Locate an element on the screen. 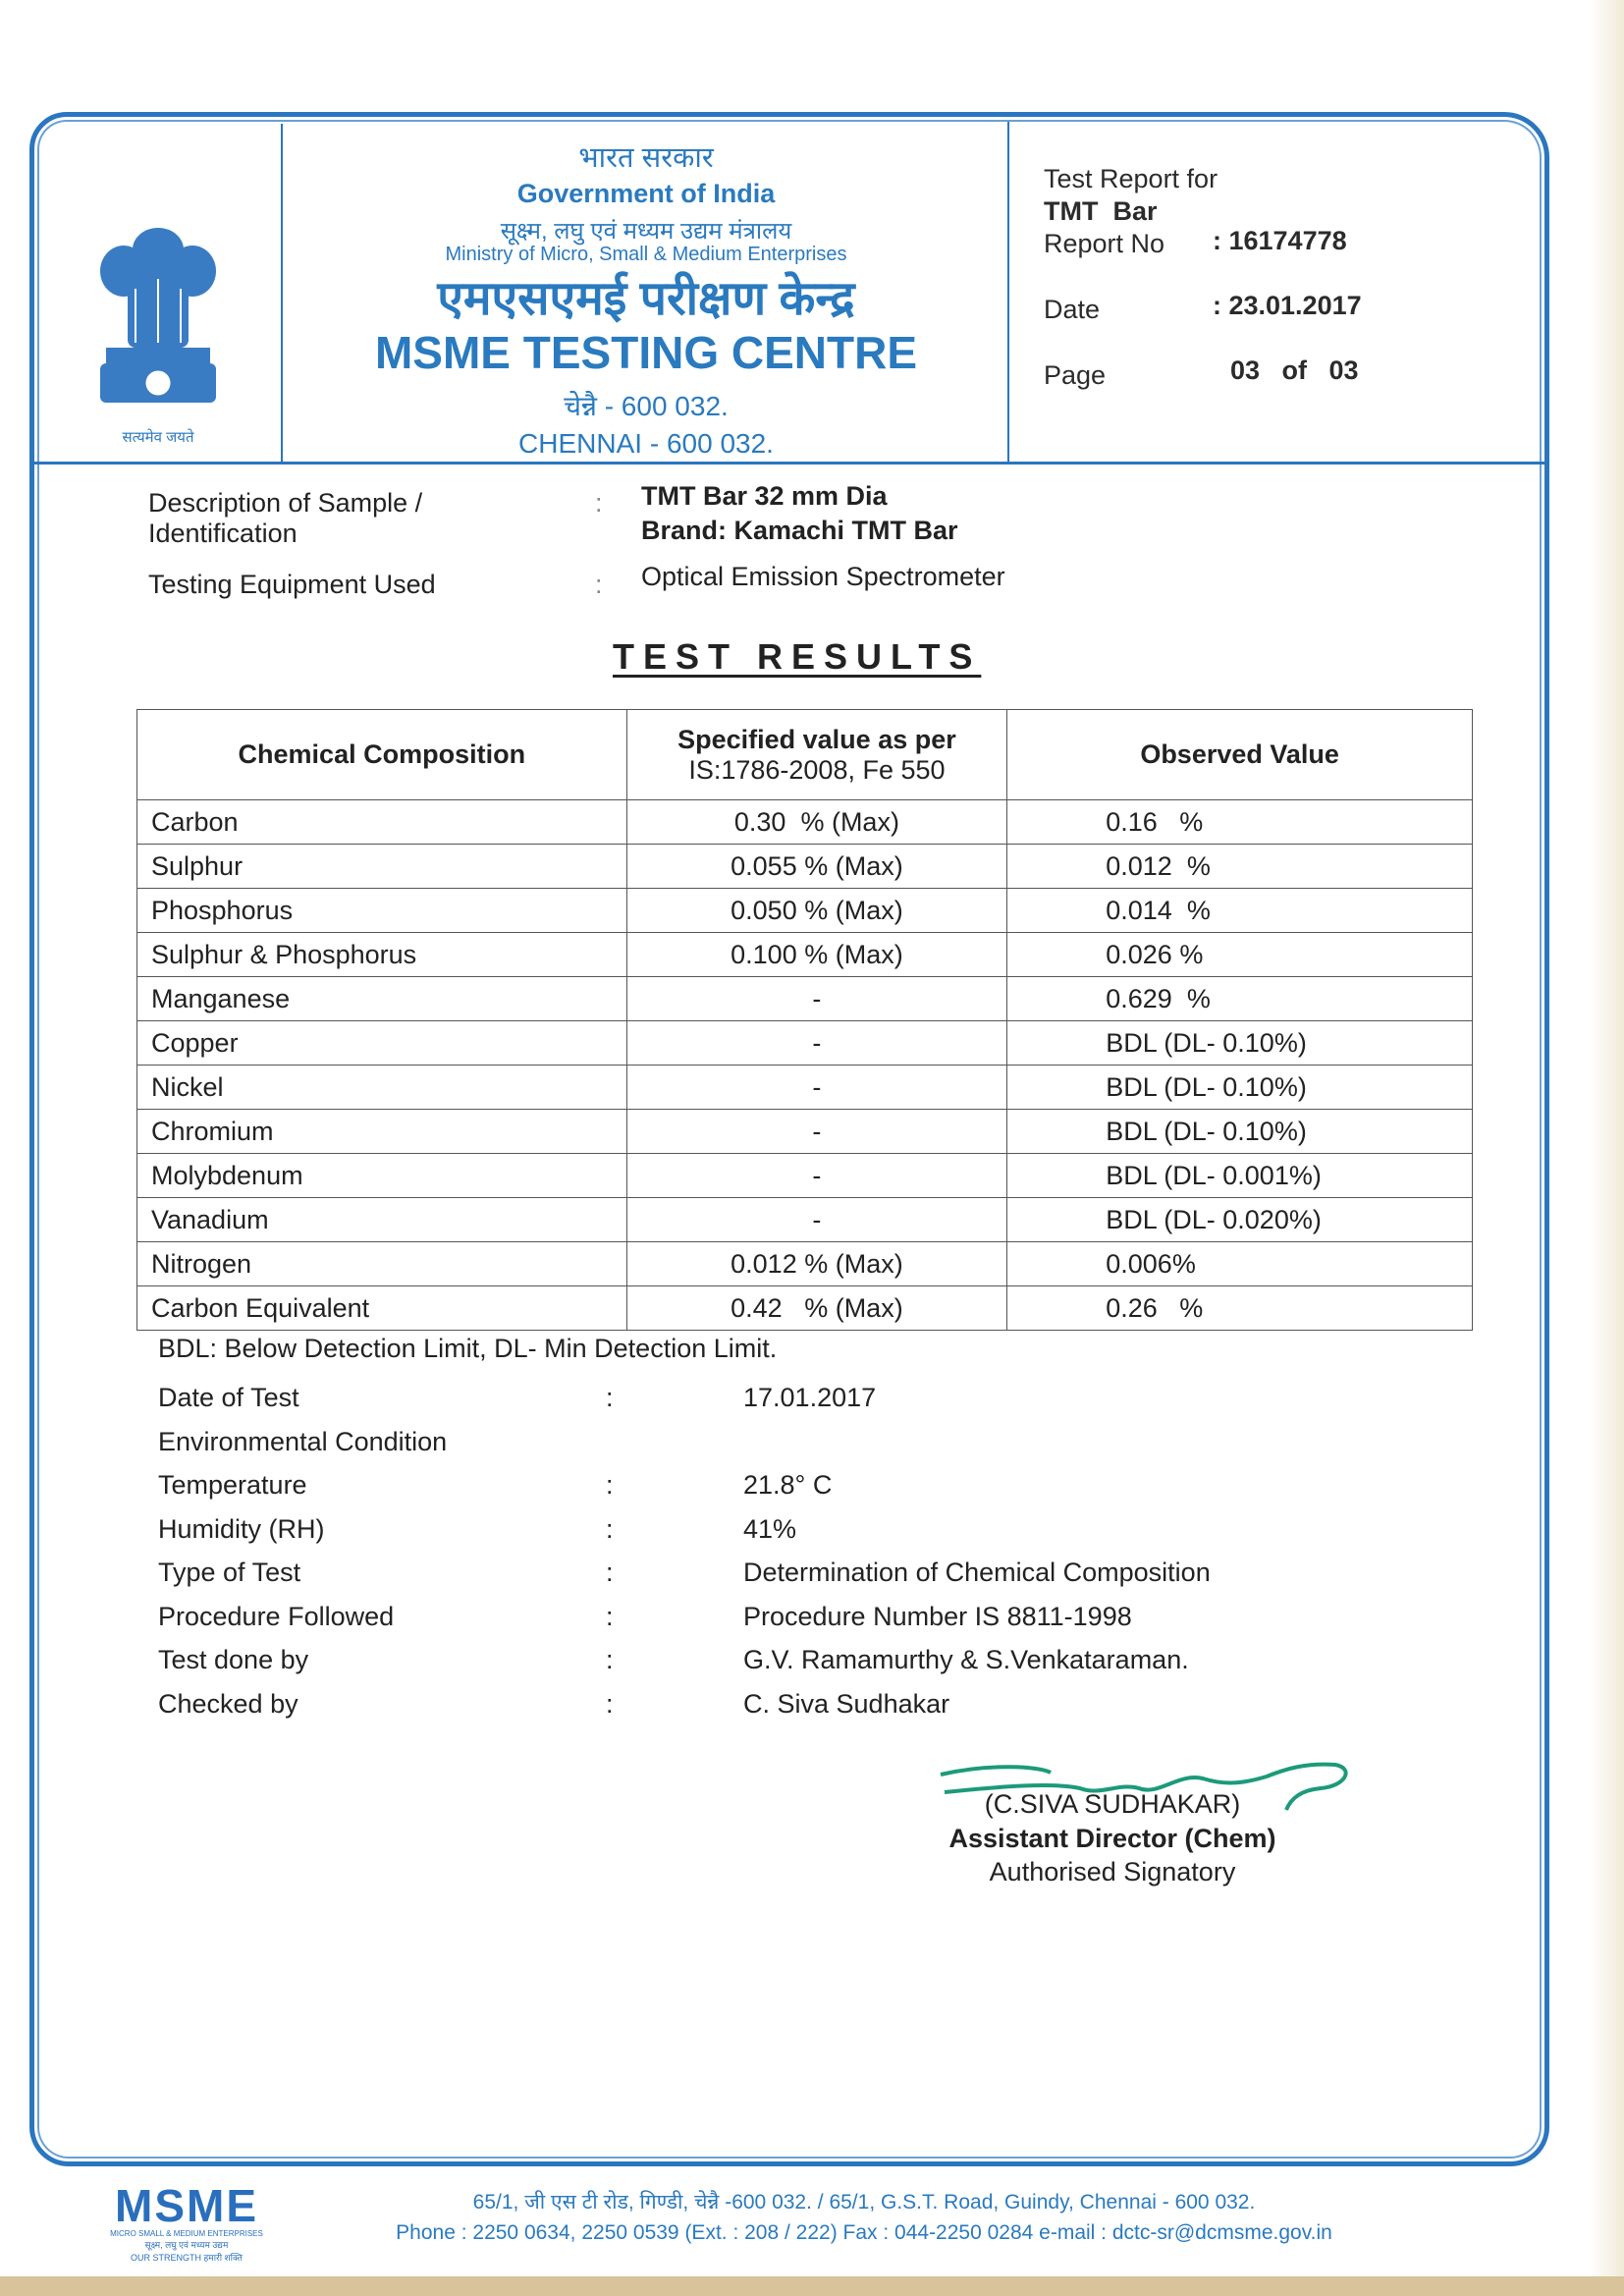  sample-value-line1: TMT Bar 32 mm Dia is located at coordinates (764, 496).